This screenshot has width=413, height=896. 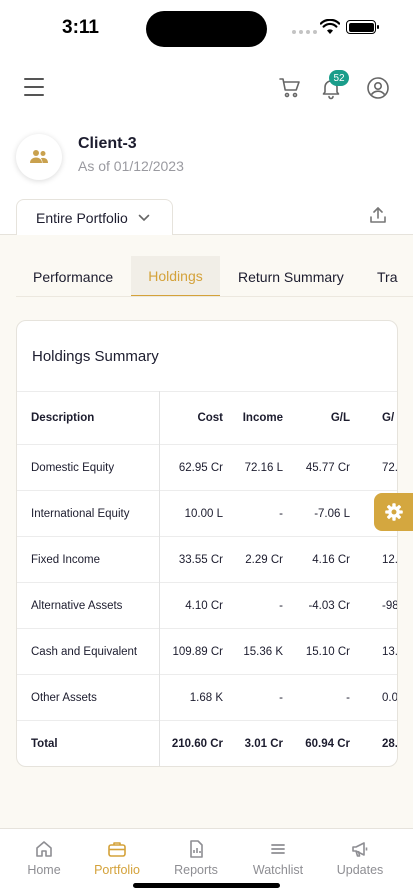 What do you see at coordinates (197, 743) in the screenshot?
I see `cell-total-cost: 210.60 Cr` at bounding box center [197, 743].